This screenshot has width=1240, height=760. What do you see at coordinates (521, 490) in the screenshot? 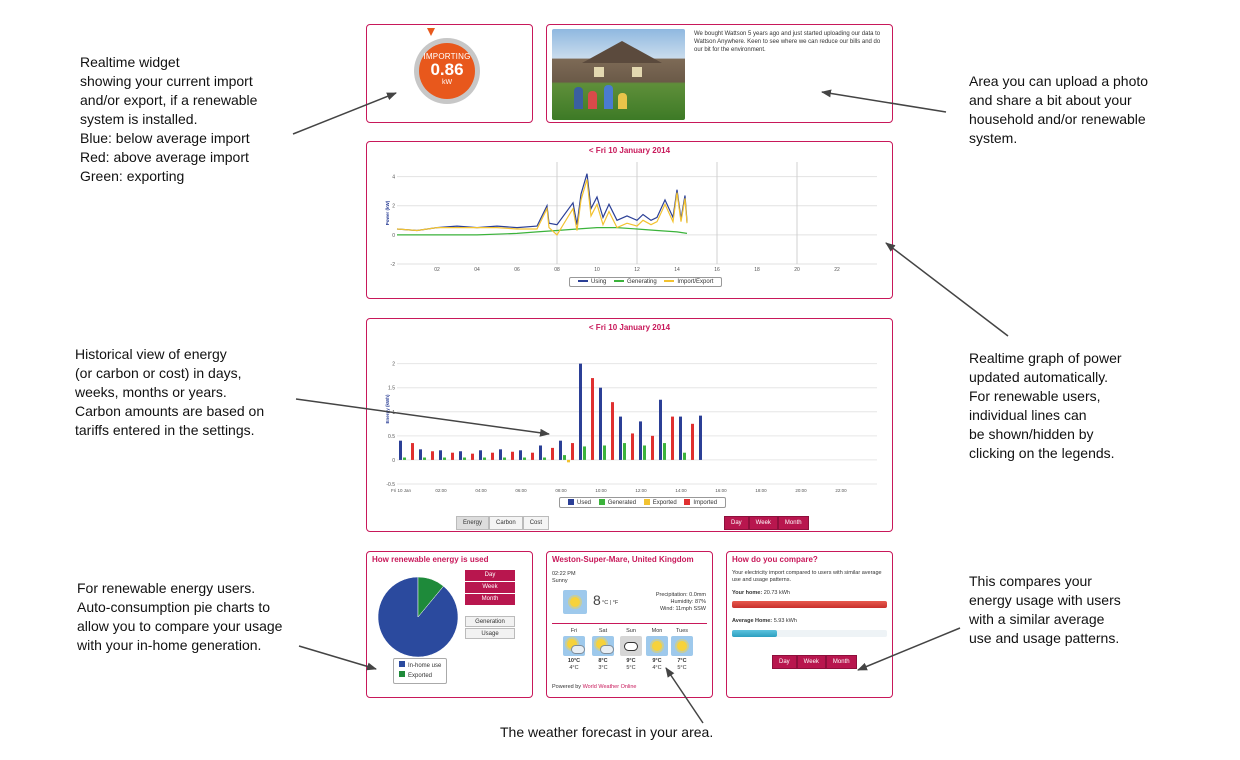
I see `x-tick-label: 06:00` at bounding box center [521, 490].